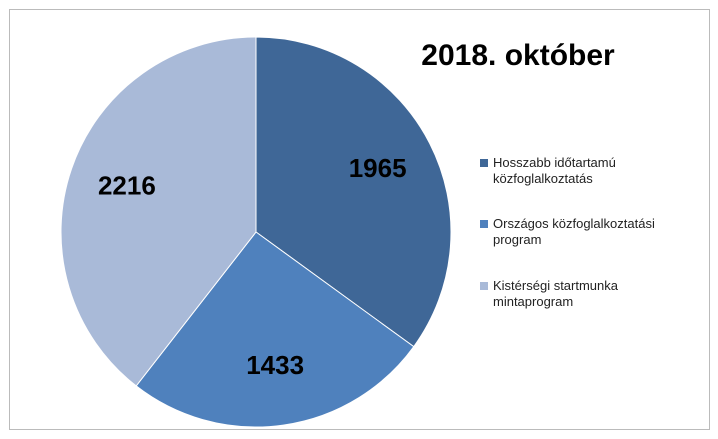 Image resolution: width=718 pixels, height=439 pixels. I want to click on legend-item: Kistérségi startmunka mintaprogram, so click(576, 294).